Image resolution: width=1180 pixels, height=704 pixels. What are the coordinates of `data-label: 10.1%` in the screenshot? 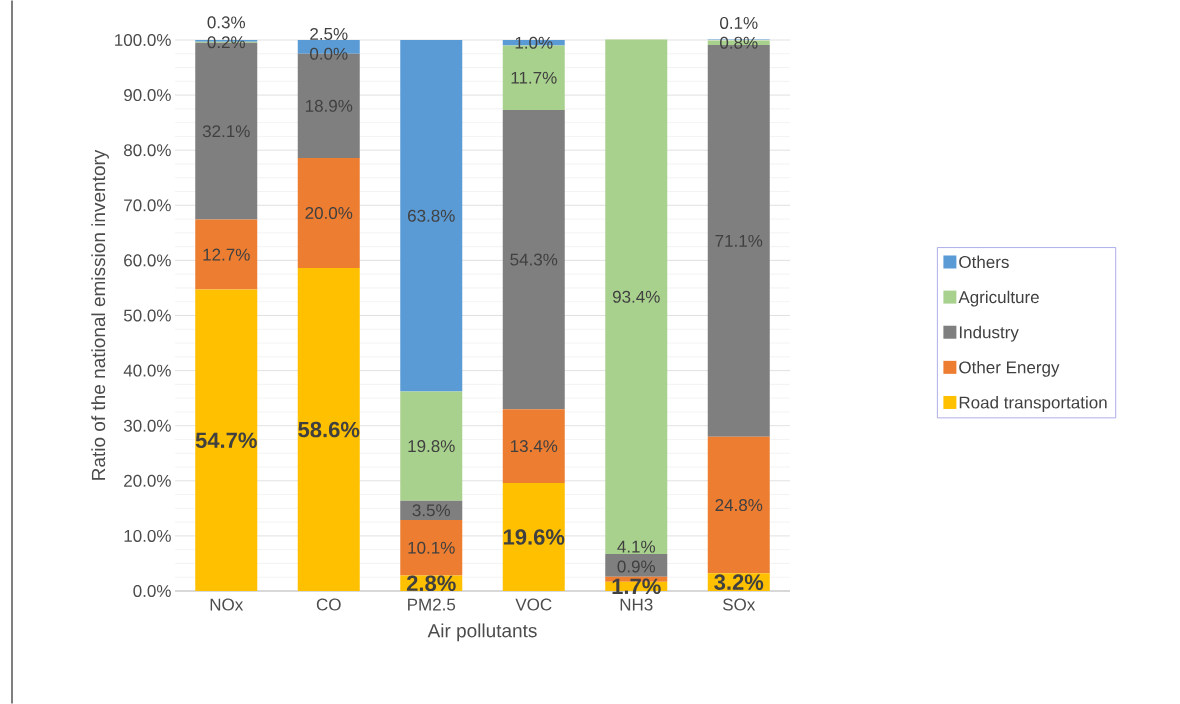 It's located at (431, 547).